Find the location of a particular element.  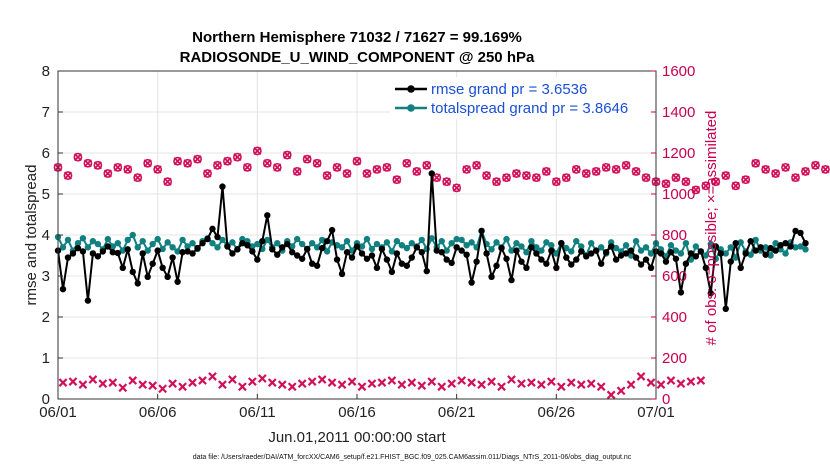

x-axis-label: Jun.01,2011 00:00:00 start is located at coordinates (357, 437).